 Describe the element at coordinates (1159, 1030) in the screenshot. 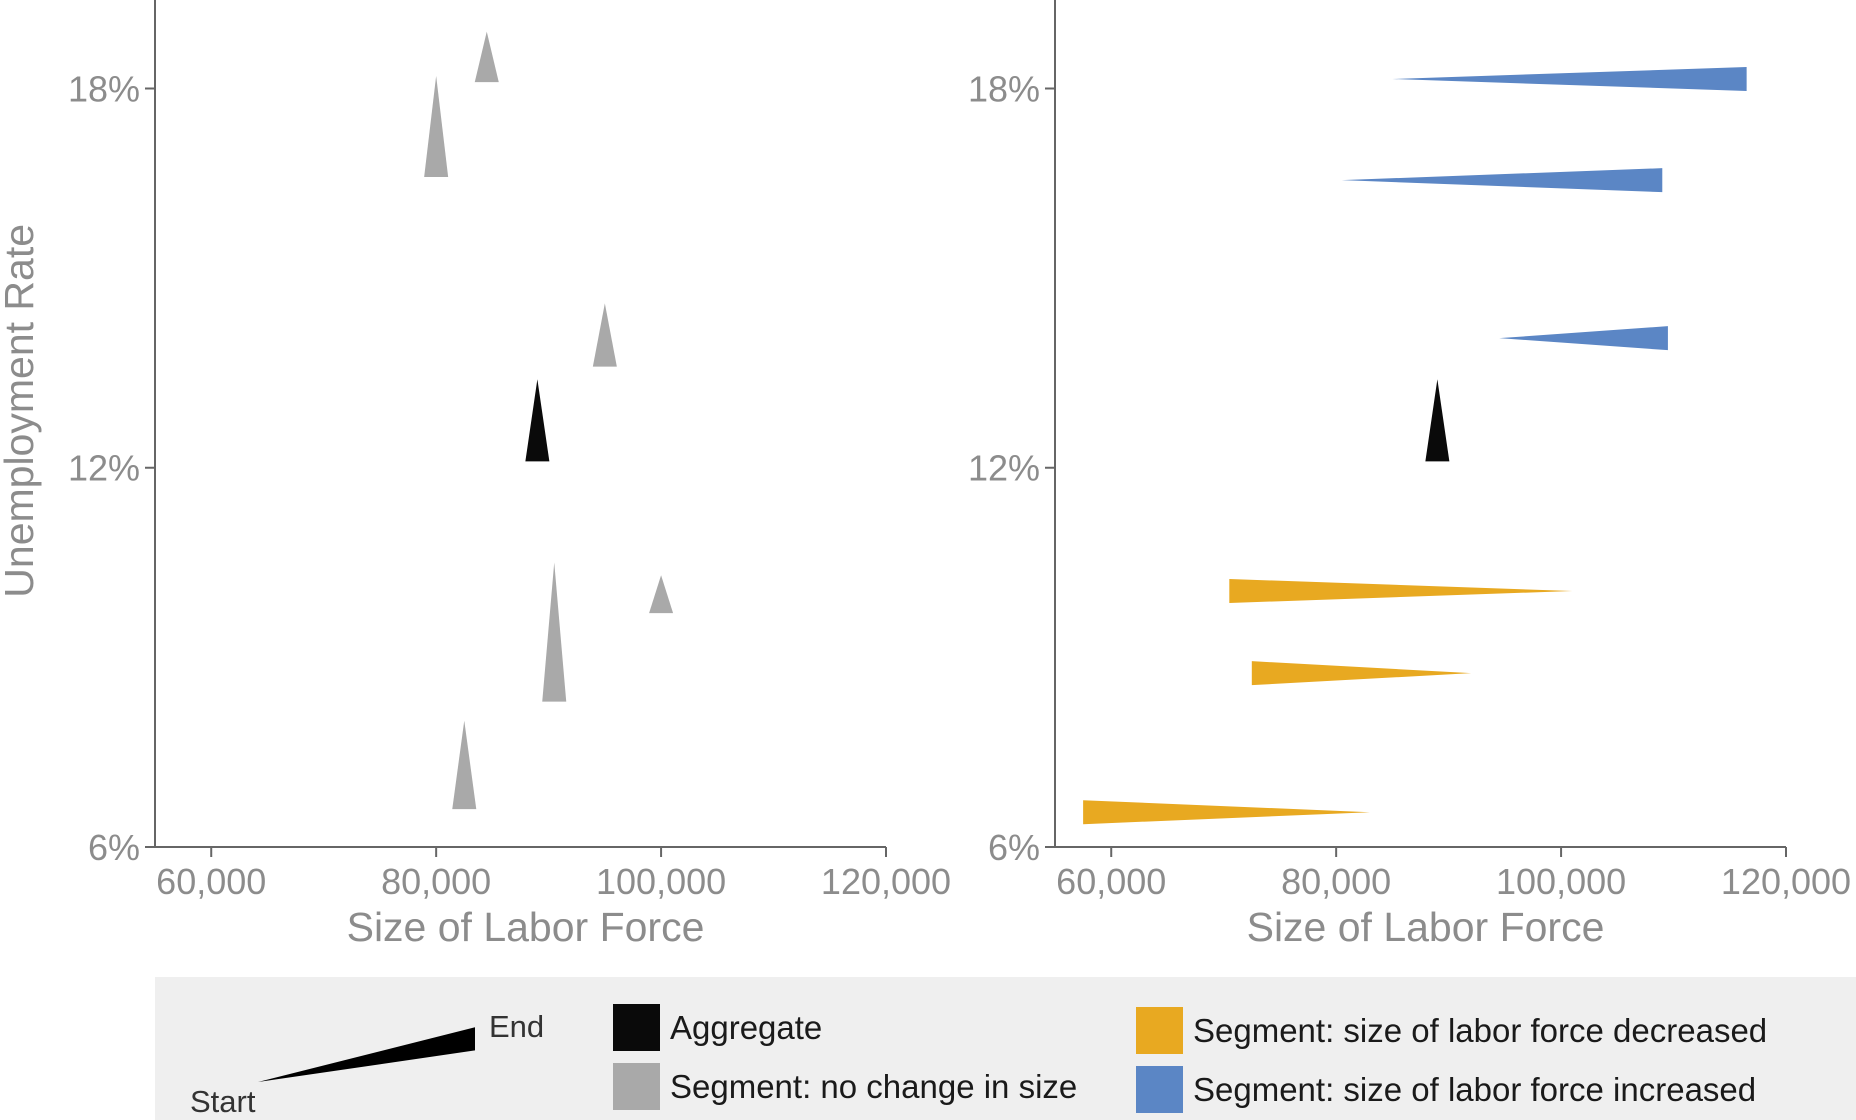

I see `legend-swatch-decreased` at that location.